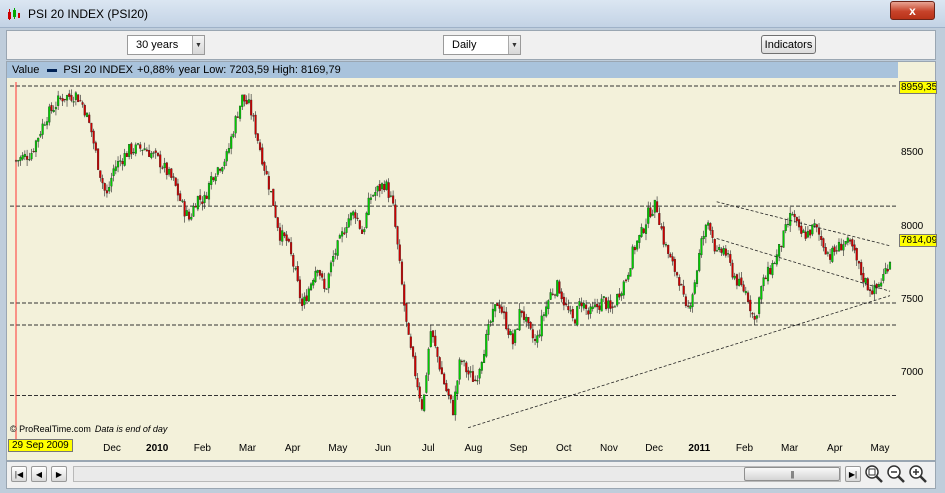  What do you see at coordinates (874, 474) in the screenshot?
I see `zoom-fit-icon` at bounding box center [874, 474].